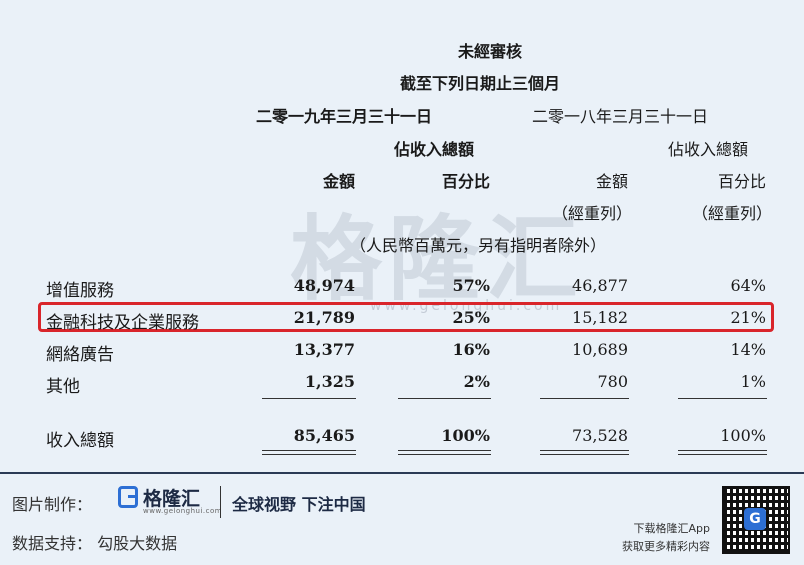 The height and width of the screenshot is (565, 804). I want to click on row-amount-2018: 10,689, so click(600, 349).